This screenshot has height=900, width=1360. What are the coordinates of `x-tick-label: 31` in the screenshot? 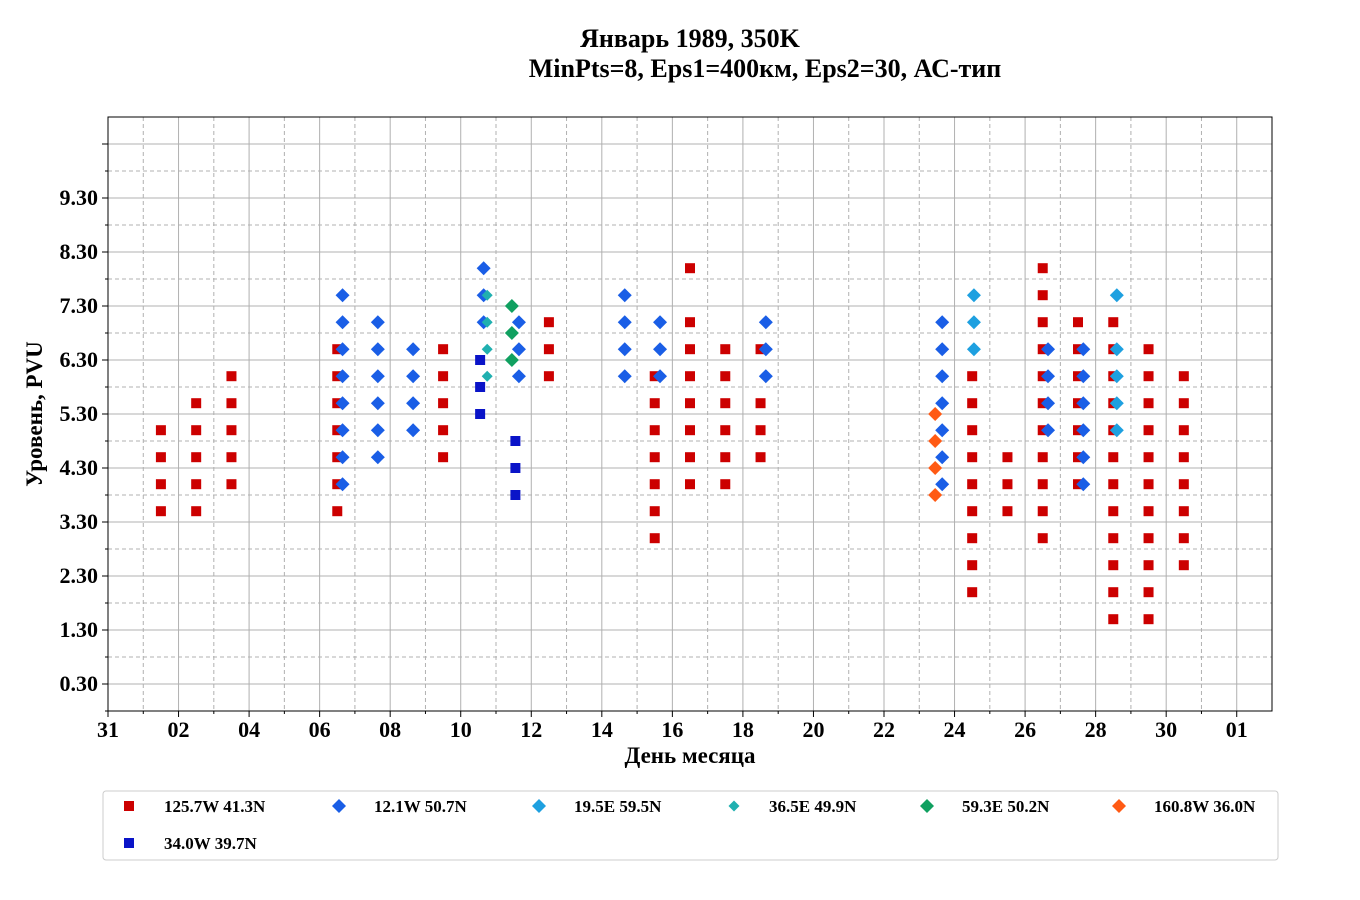 It's located at (108, 729).